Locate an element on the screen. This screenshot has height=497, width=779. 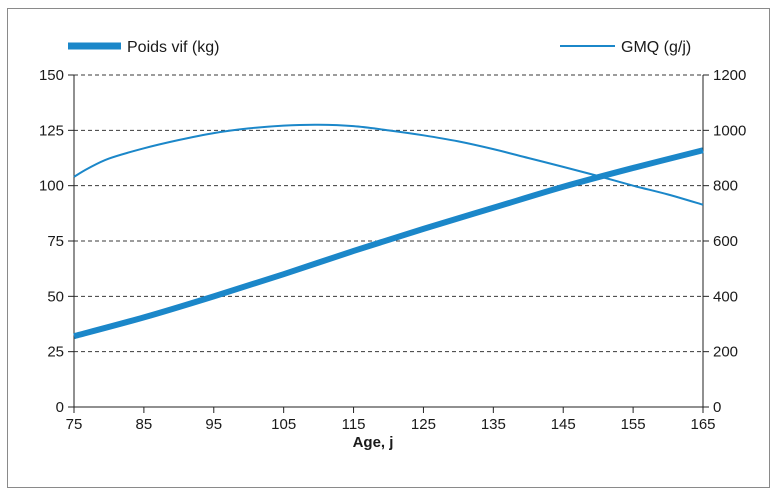
x-tick-155: 155 is located at coordinates (633, 424).